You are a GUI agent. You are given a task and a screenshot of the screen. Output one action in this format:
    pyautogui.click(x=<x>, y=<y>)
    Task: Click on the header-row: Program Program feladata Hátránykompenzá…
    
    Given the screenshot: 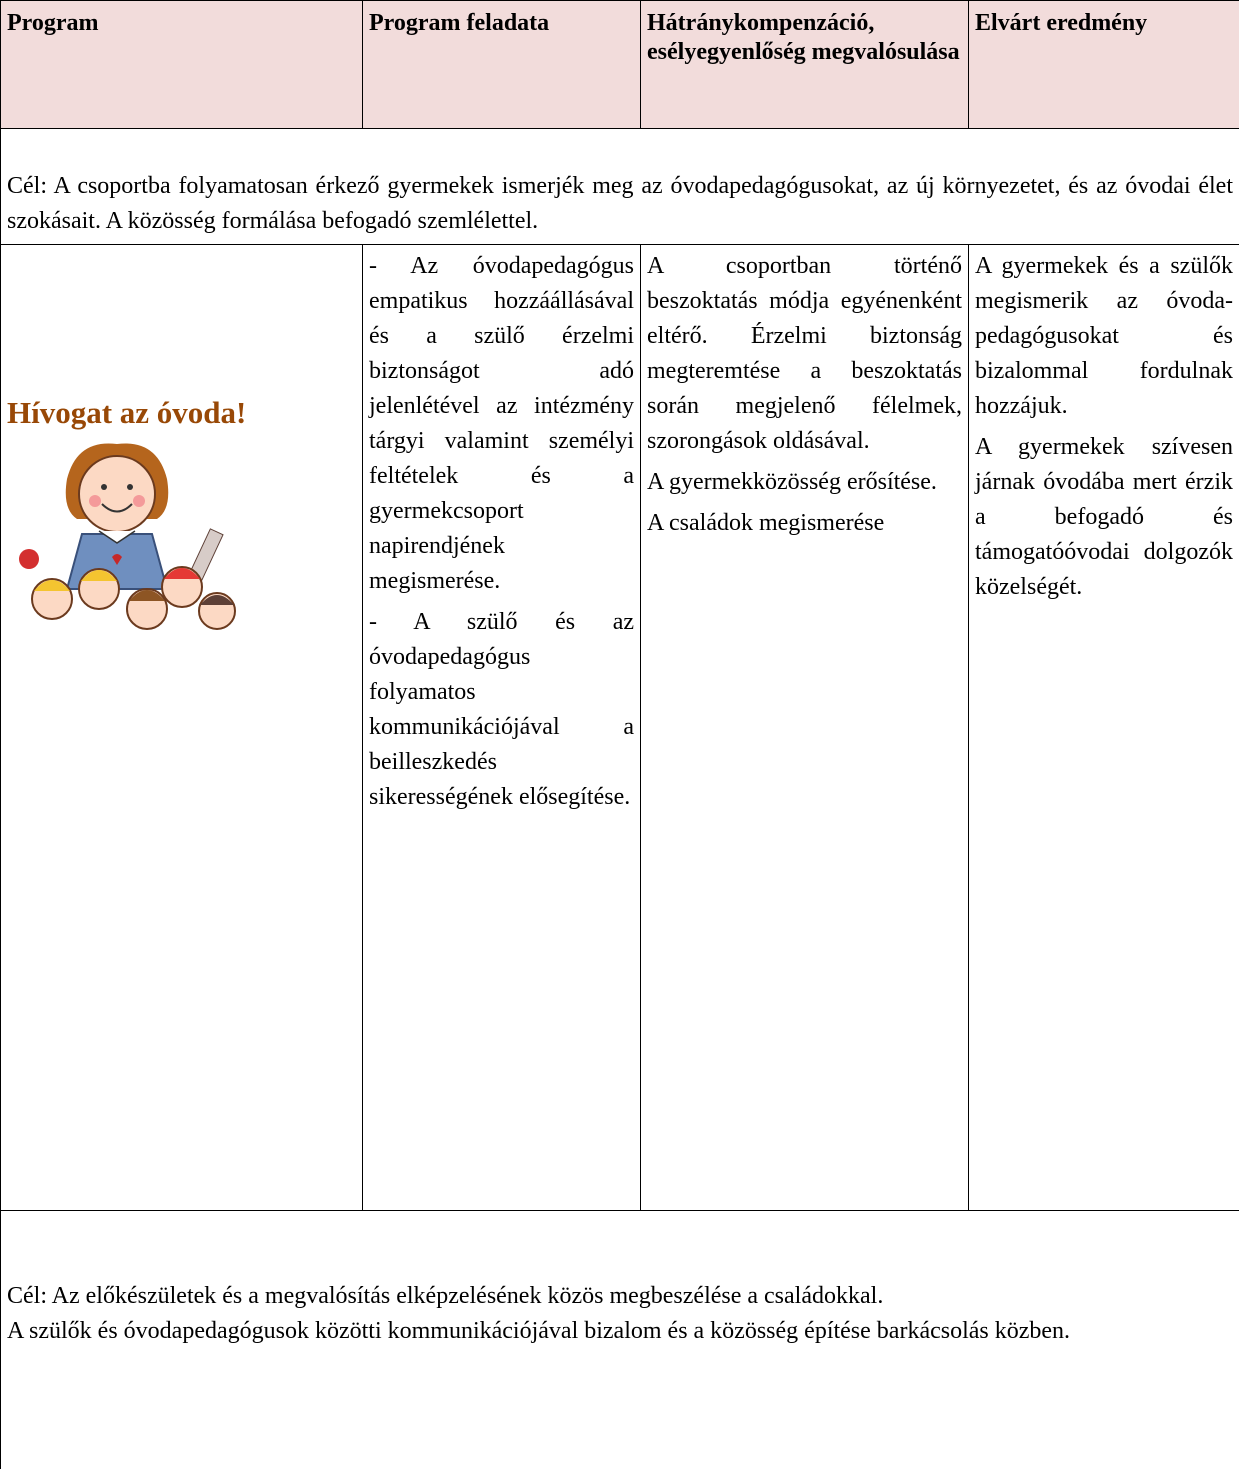 What is the action you would take?
    pyautogui.click(x=620, y=65)
    